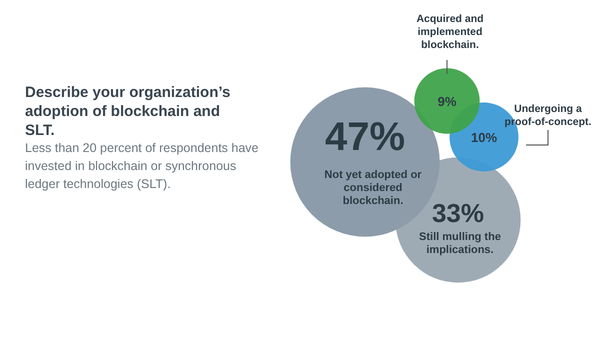 The width and height of the screenshot is (600, 339). I want to click on category-label: Still mulling the implications., so click(460, 243).